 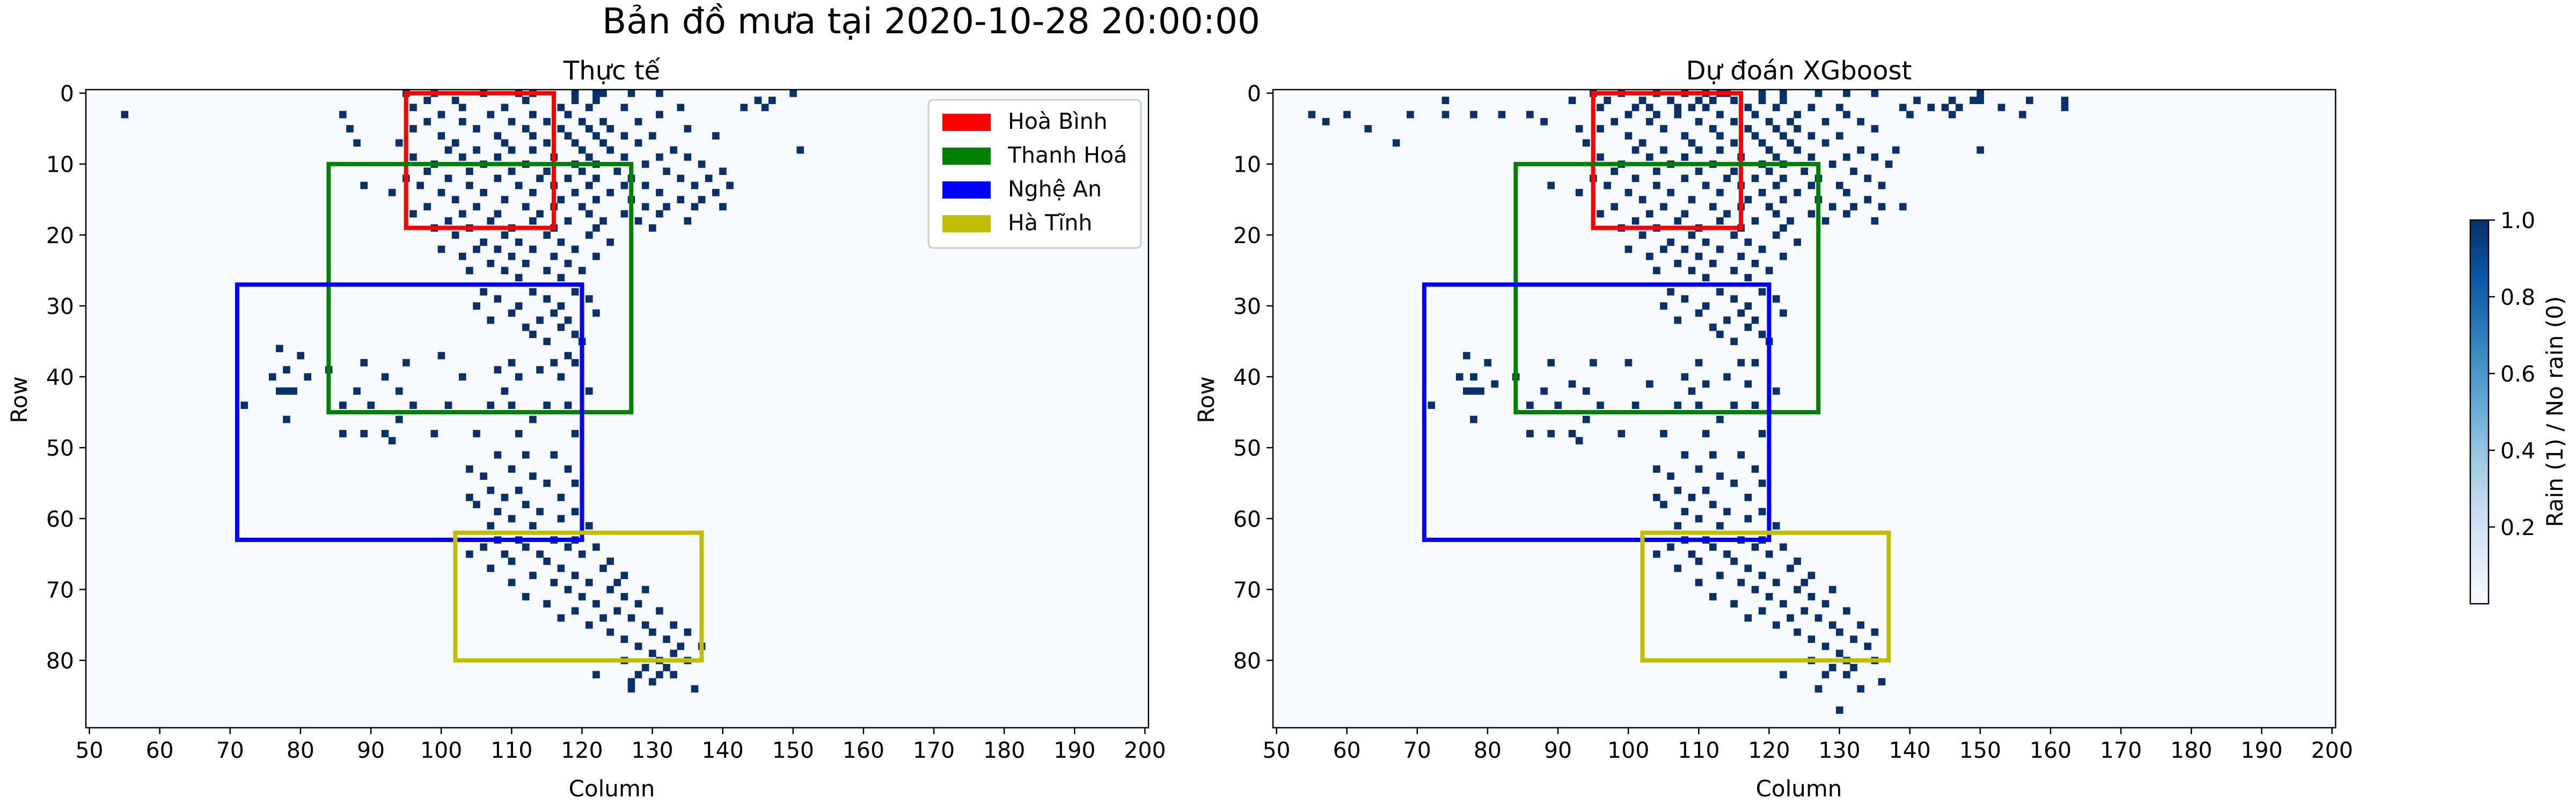 I want to click on x-tick-label: 70, so click(x=1417, y=750).